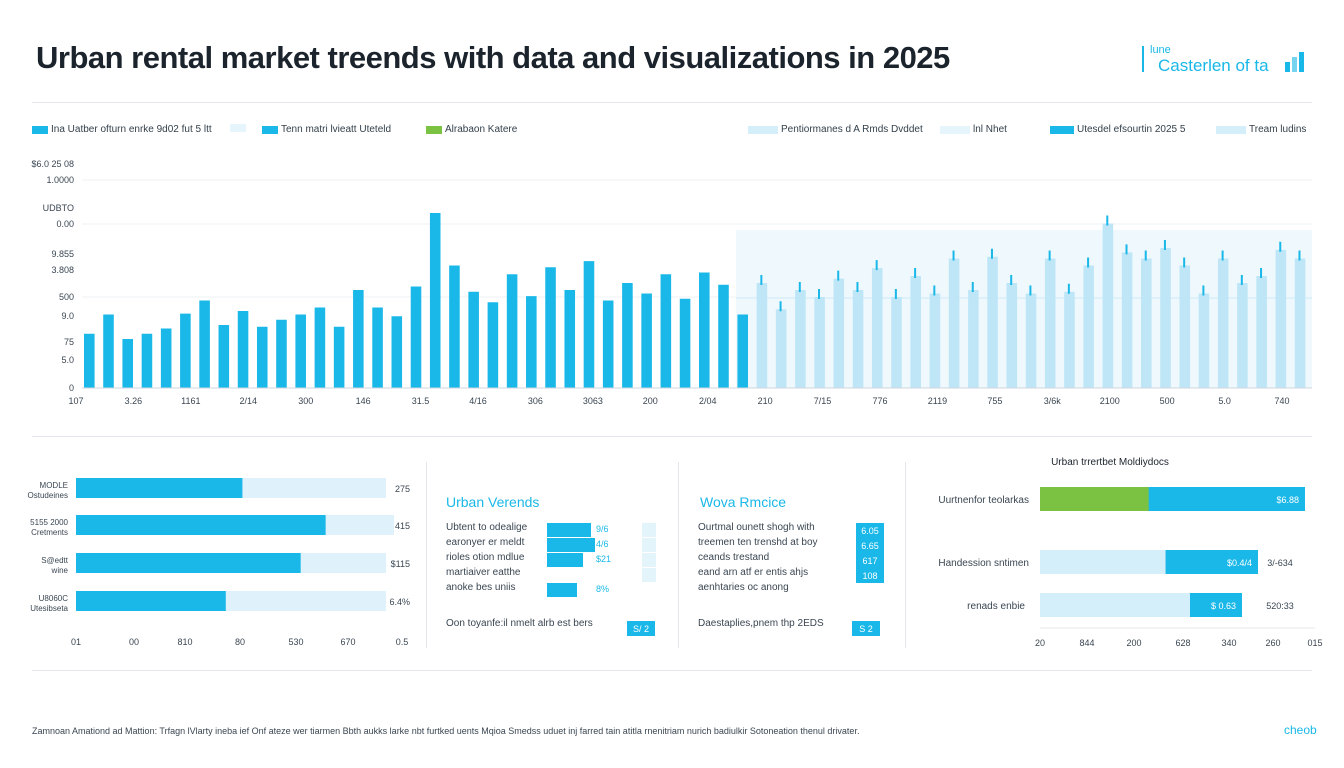 This screenshot has height=768, width=1344. I want to click on x-tick-label: 7/15, so click(823, 401).